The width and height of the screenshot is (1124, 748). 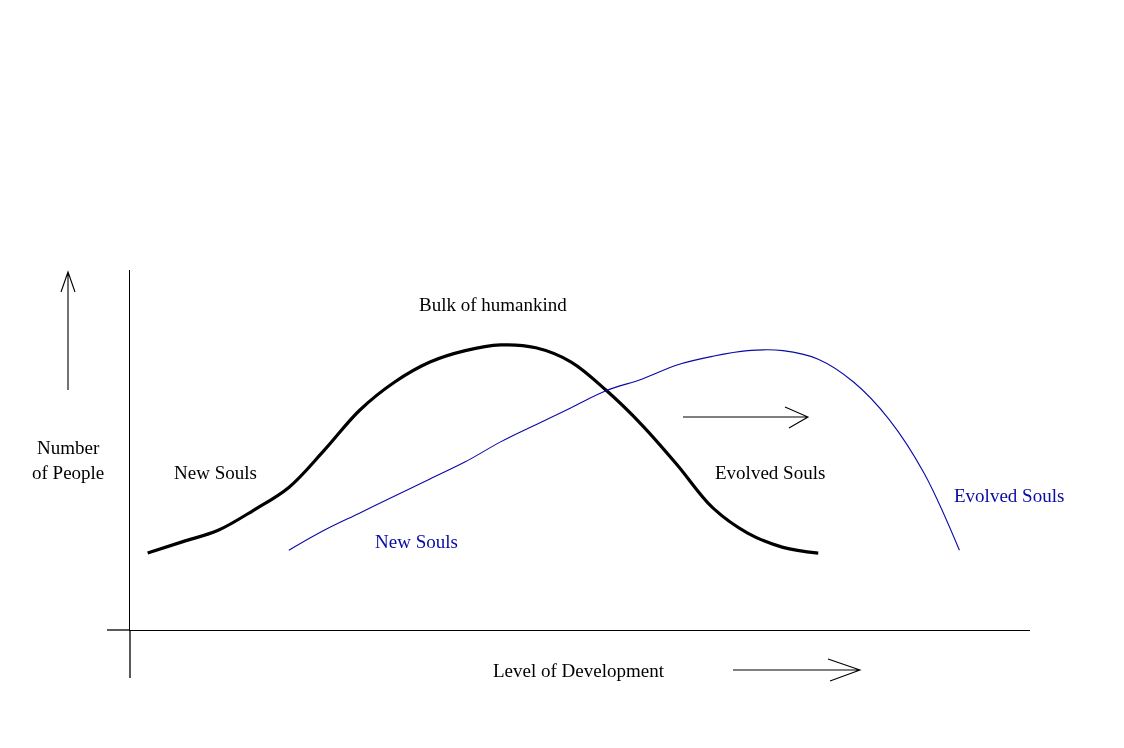 What do you see at coordinates (493, 304) in the screenshot?
I see `text: Bulk of humankind` at bounding box center [493, 304].